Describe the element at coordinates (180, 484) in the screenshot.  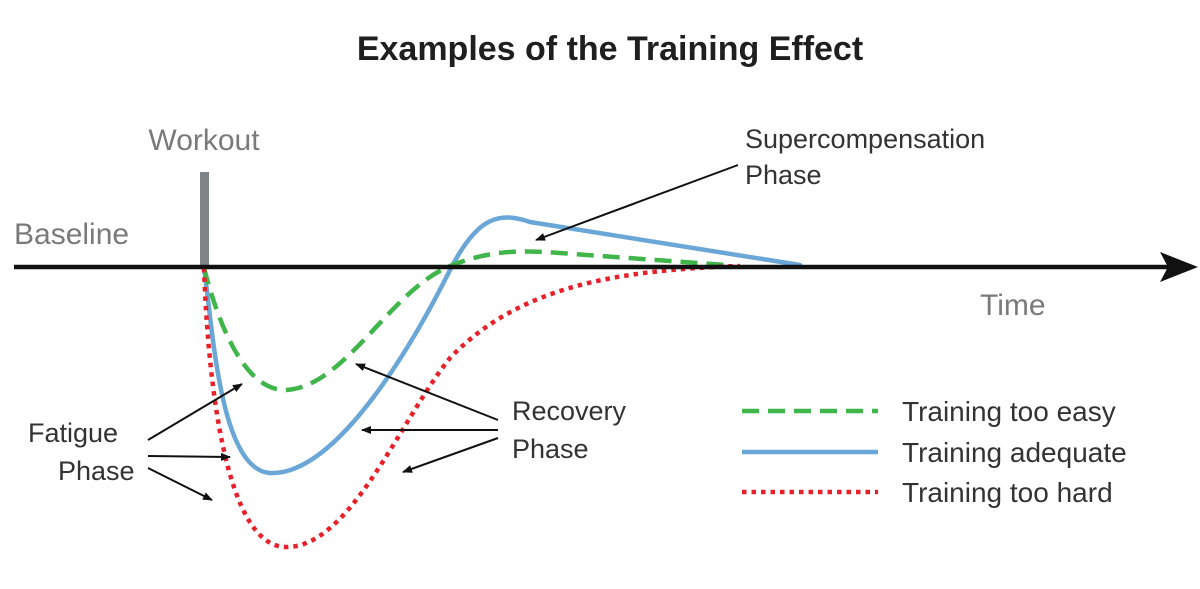
I see `fatigue-arrow-hard` at that location.